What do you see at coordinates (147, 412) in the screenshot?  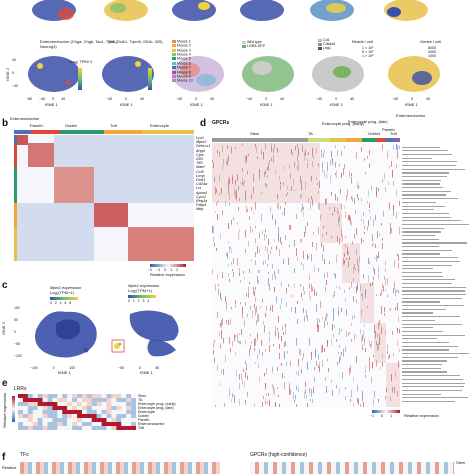 I see `panel-e-group-label: Enterocyte` at bounding box center [147, 412].